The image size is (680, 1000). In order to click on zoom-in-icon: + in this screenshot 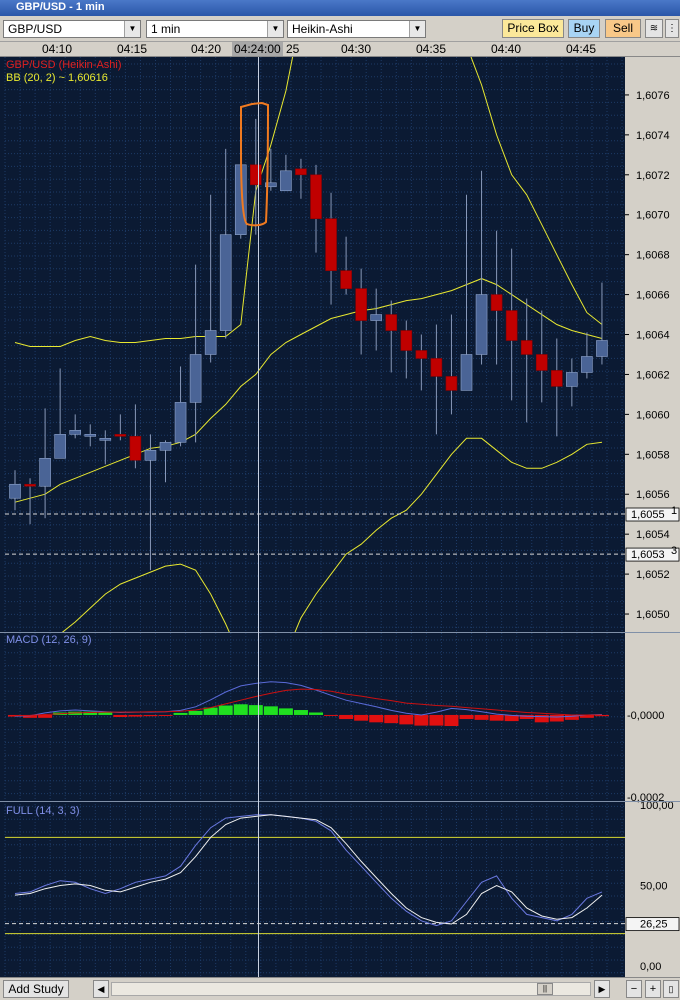, I will do `click(653, 989)`.